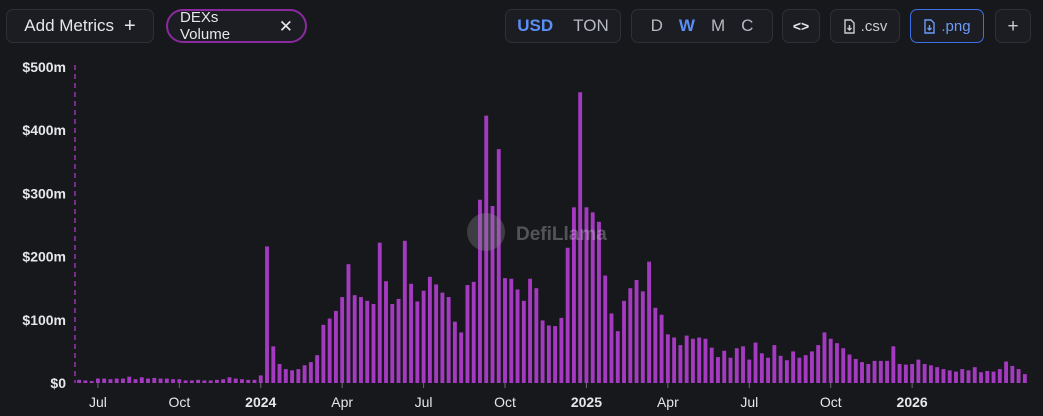 This screenshot has width=1043, height=416. I want to click on add-chart-button: +, so click(1013, 26).